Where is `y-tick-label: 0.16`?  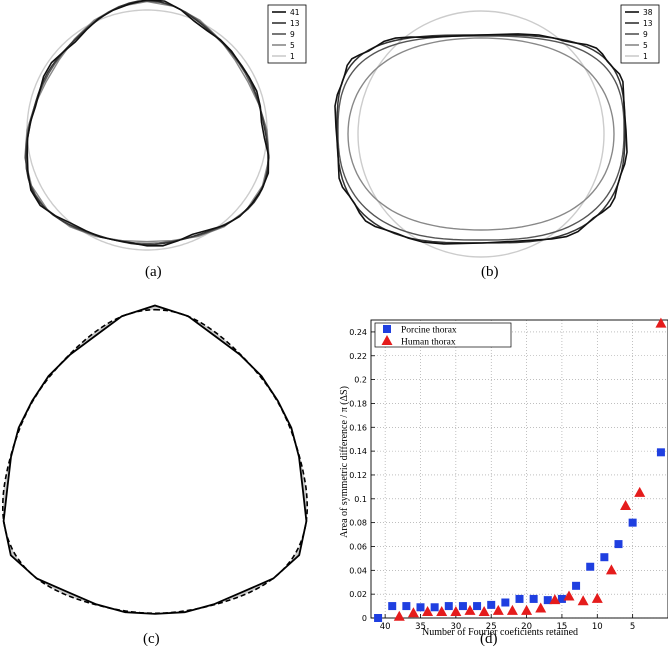 y-tick-label: 0.16 is located at coordinates (358, 427).